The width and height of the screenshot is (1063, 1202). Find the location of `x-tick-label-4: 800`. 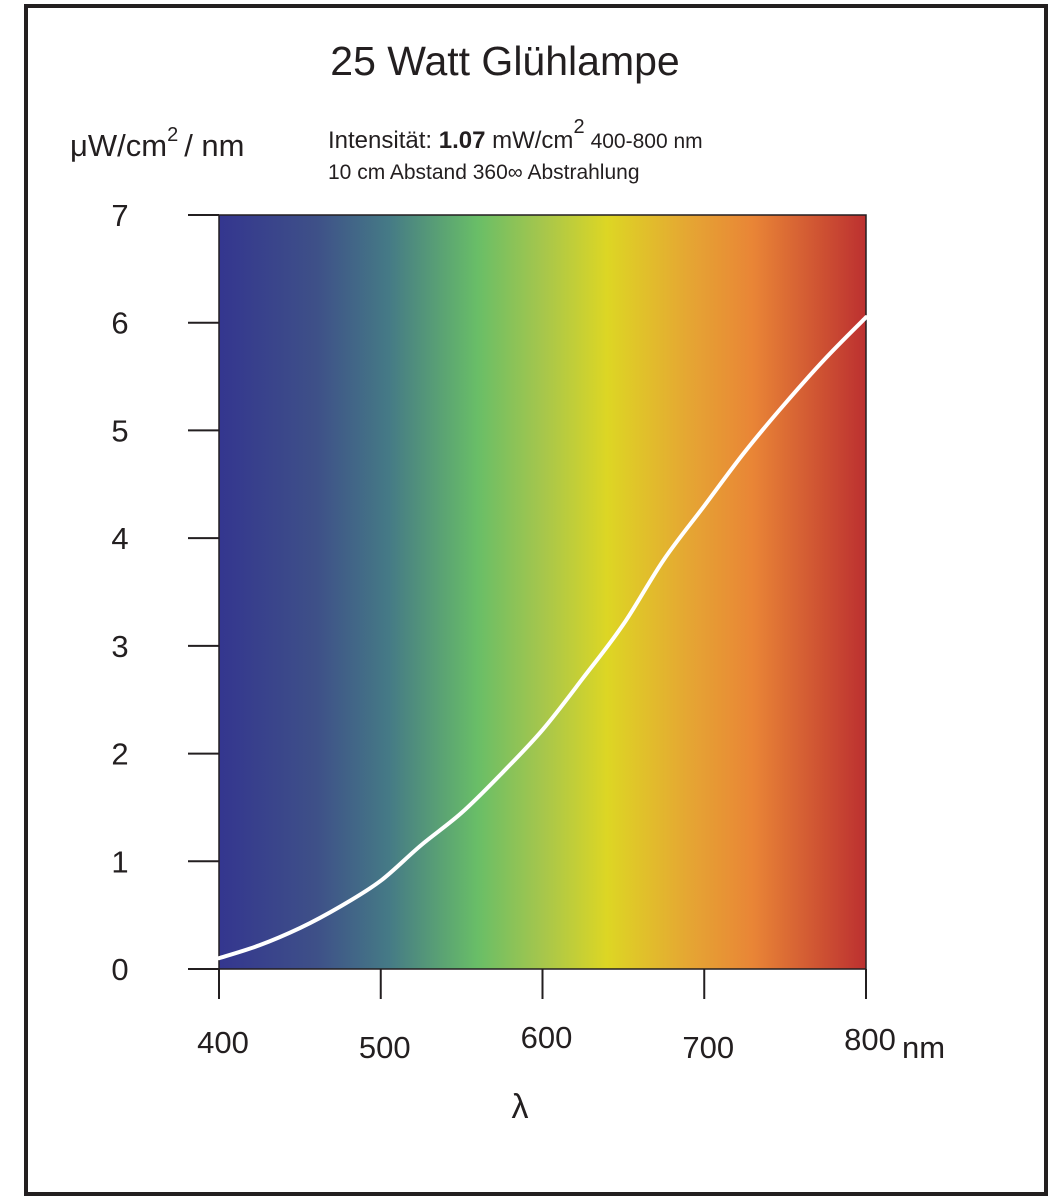

x-tick-label-4: 800 is located at coordinates (870, 1039).